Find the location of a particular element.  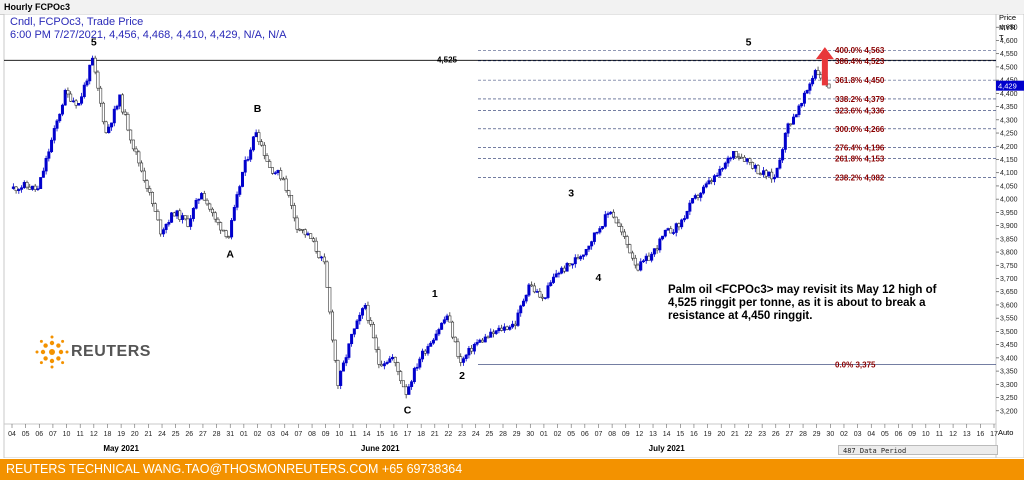

x-tick-label: 06 is located at coordinates (585, 434).